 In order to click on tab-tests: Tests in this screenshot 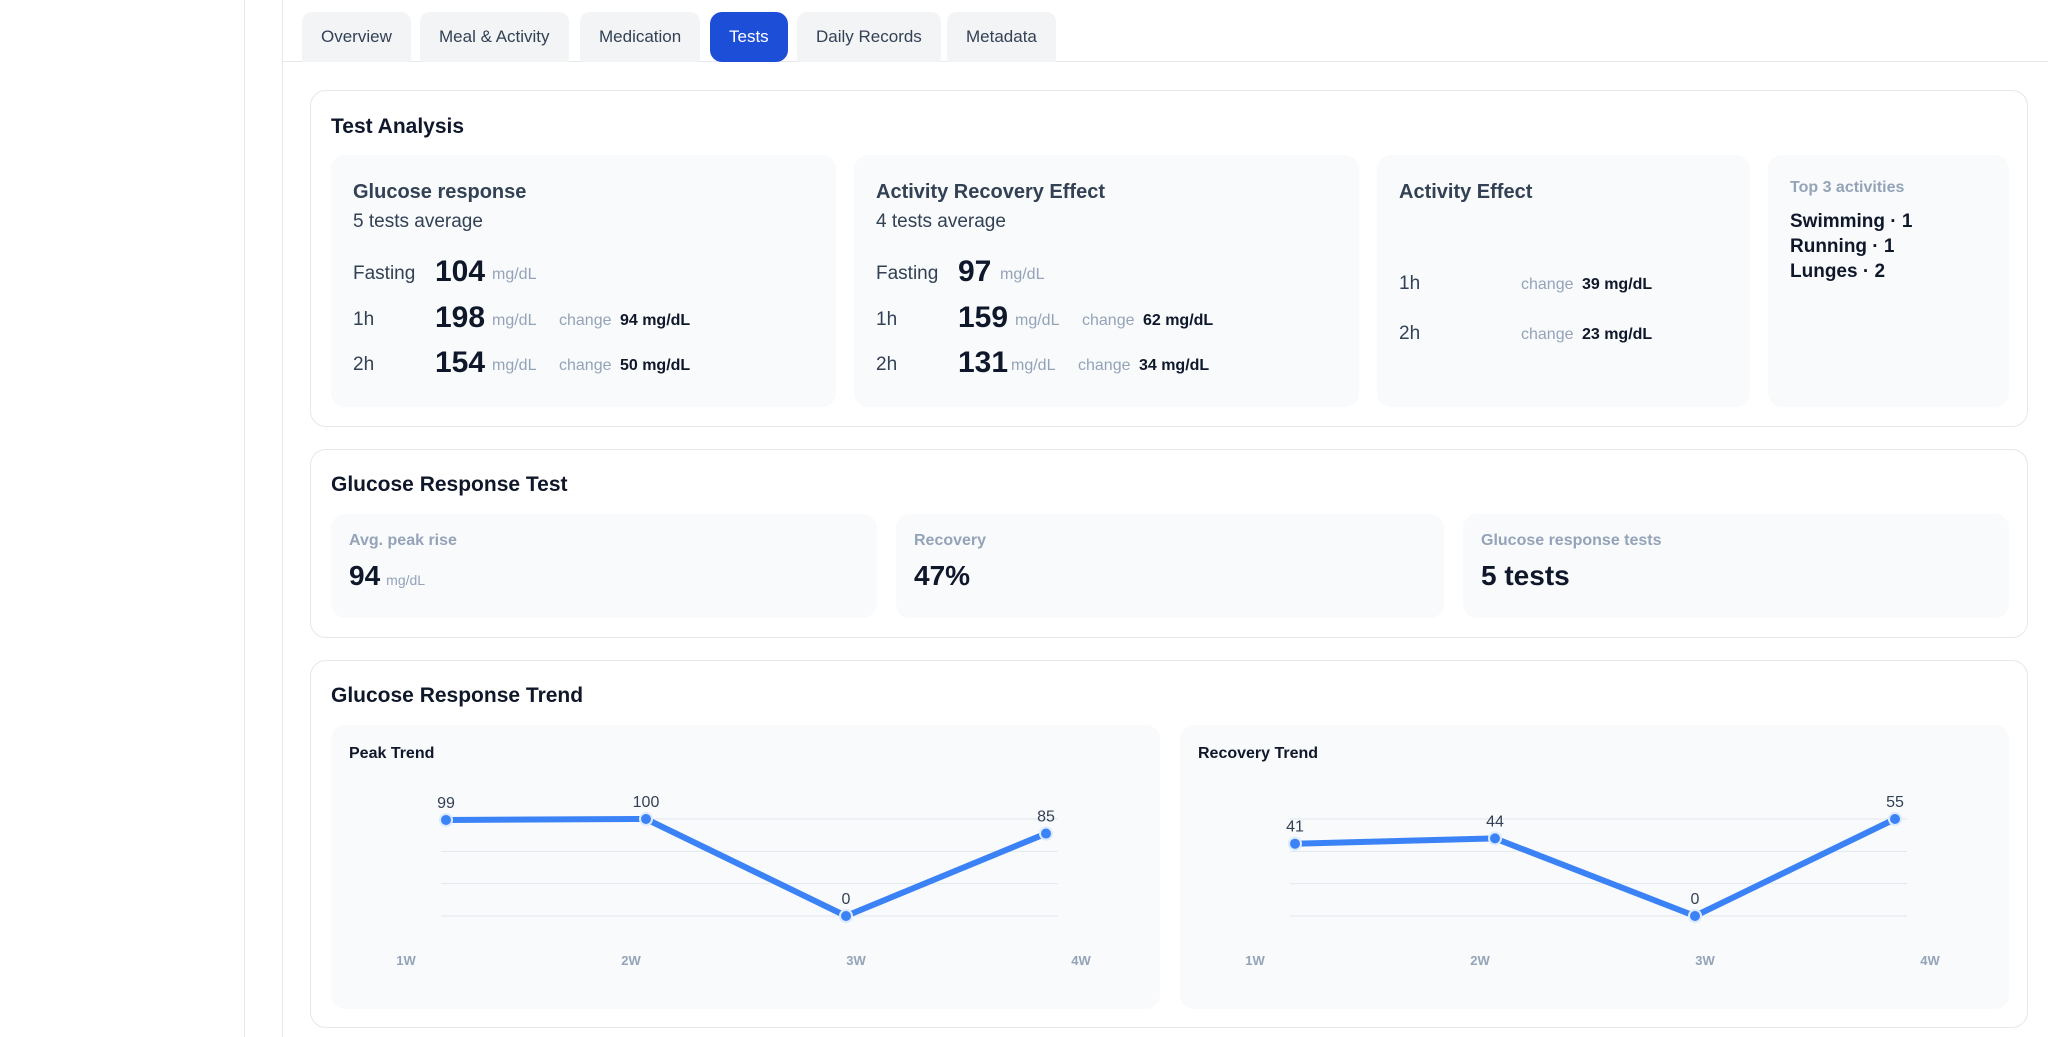, I will do `click(749, 37)`.